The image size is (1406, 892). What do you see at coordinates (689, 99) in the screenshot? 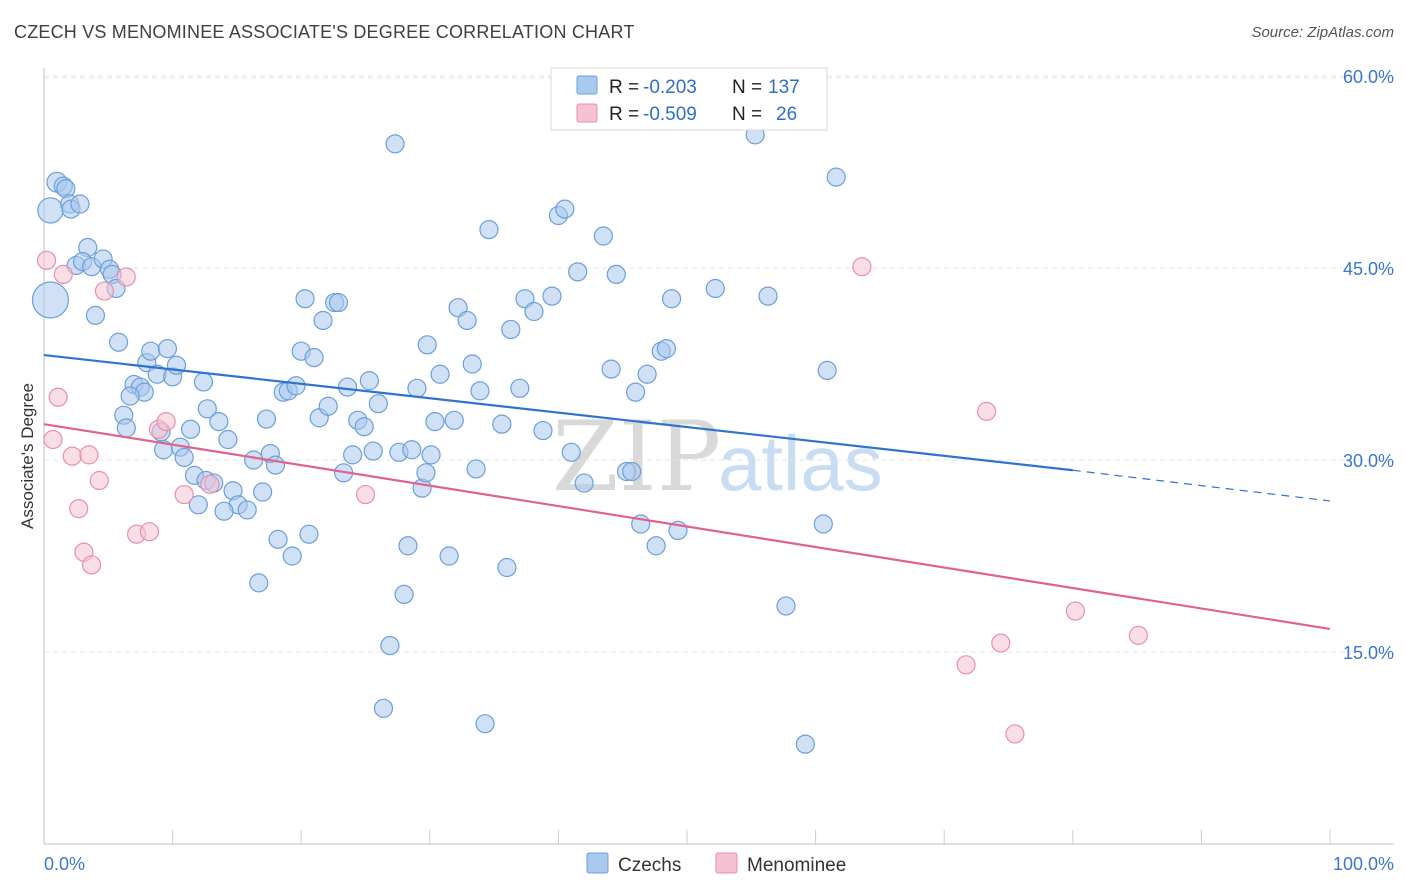
I see `correlation-legend: R = -0.203 N = 137 R = -0.509 N = 26` at bounding box center [689, 99].